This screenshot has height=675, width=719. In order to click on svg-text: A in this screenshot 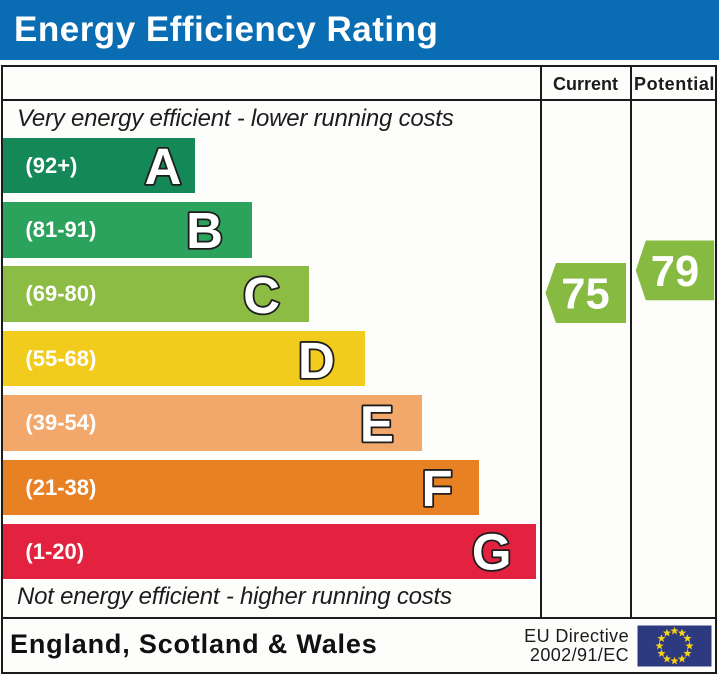, I will do `click(163, 166)`.